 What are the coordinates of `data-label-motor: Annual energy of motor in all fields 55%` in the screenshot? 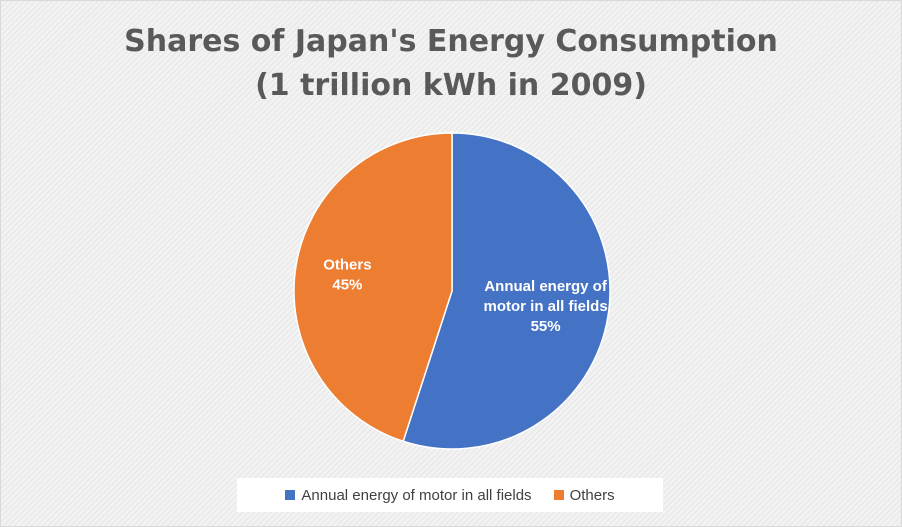 It's located at (546, 306).